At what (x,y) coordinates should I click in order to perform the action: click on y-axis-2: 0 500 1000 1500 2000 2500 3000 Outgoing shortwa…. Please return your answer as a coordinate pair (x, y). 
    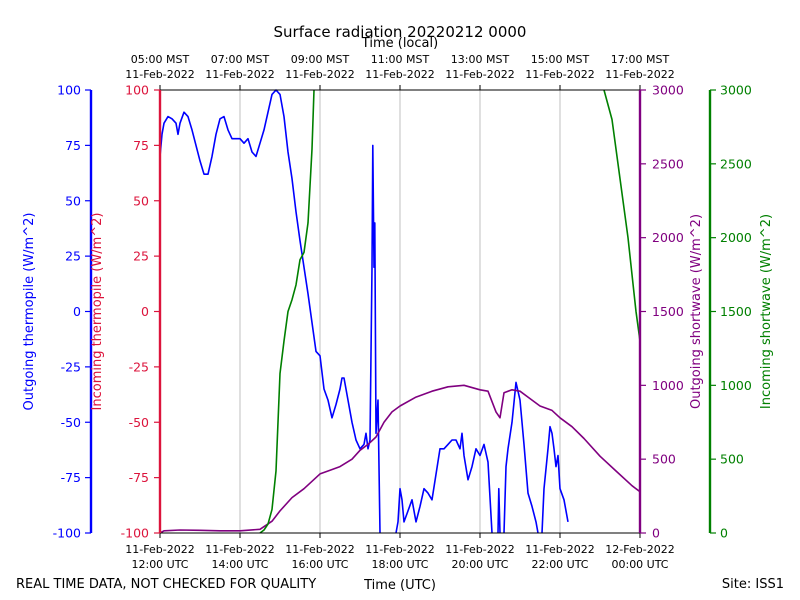
    Looking at the image, I should click on (671, 312).